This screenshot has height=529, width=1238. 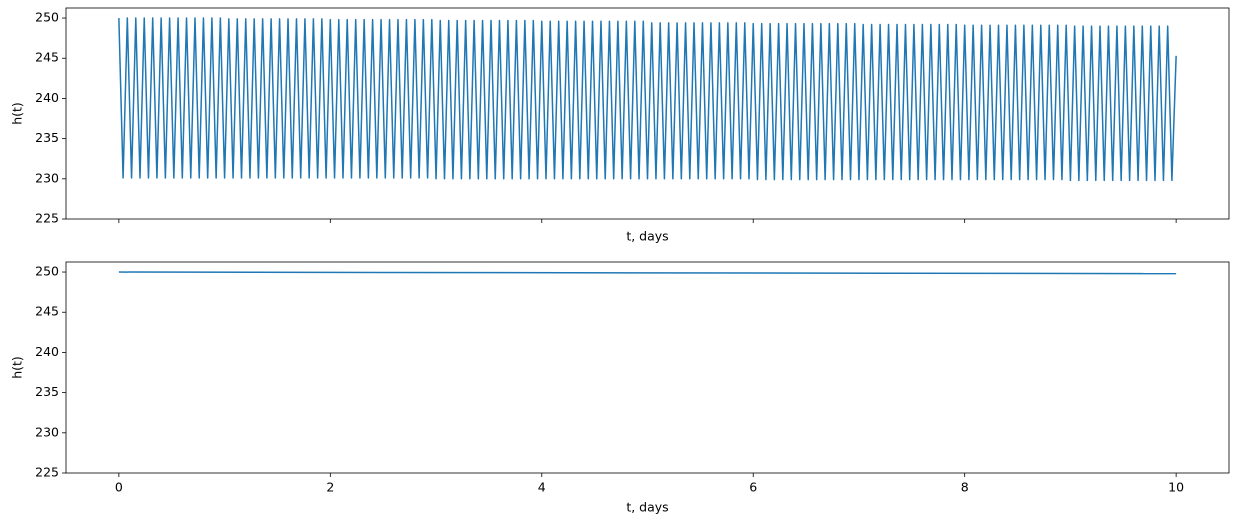 I want to click on x-tick-label: 8, so click(x=965, y=487).